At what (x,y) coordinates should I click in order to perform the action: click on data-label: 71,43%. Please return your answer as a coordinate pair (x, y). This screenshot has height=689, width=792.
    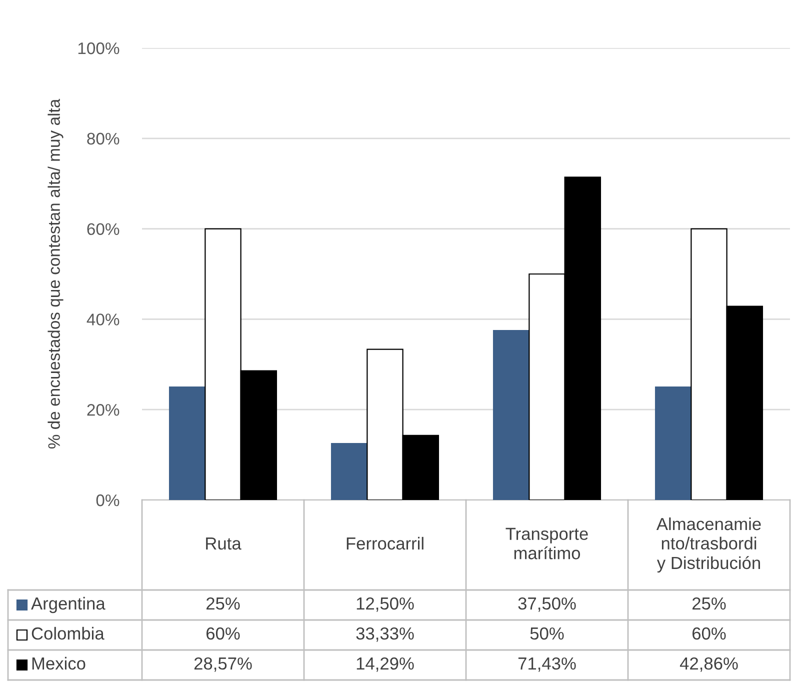
    Looking at the image, I should click on (547, 664).